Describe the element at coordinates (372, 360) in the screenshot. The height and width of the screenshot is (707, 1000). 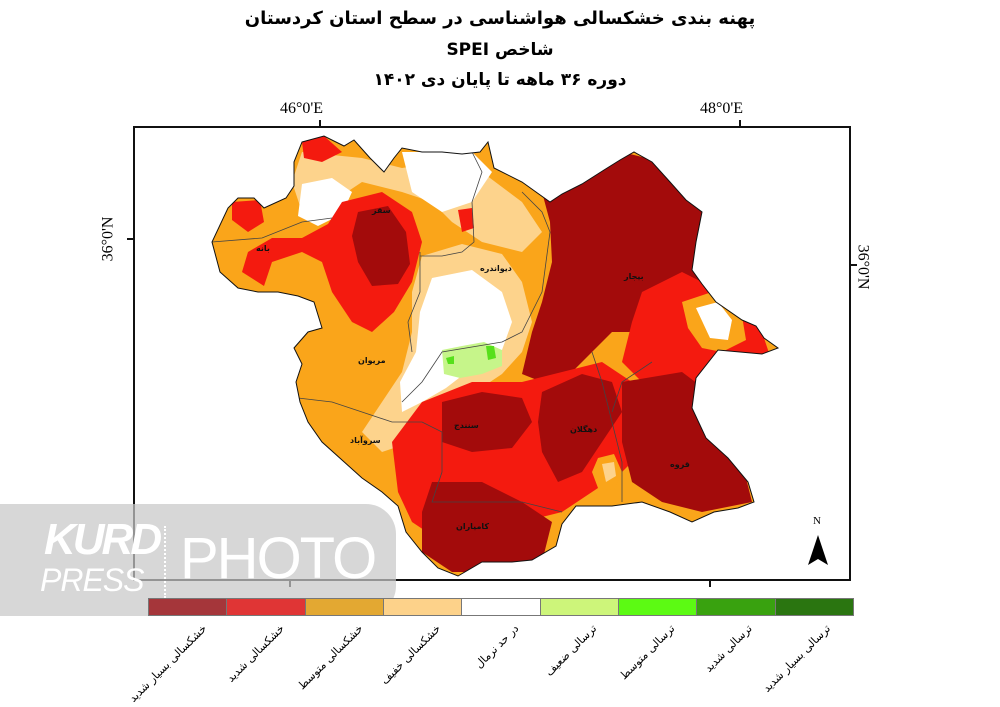
I see `city-label-marivan: مریوان` at that location.